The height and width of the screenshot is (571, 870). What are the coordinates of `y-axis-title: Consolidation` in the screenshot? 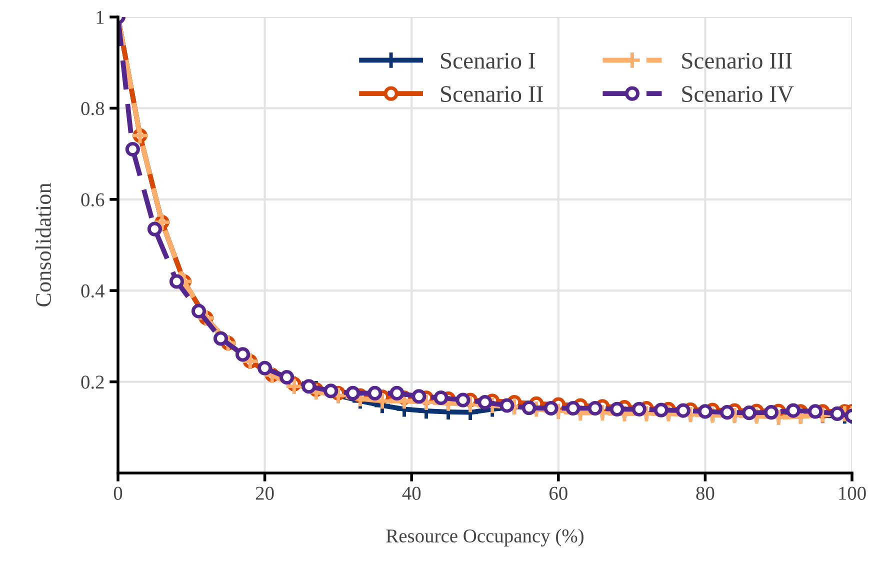 It's located at (43, 244).